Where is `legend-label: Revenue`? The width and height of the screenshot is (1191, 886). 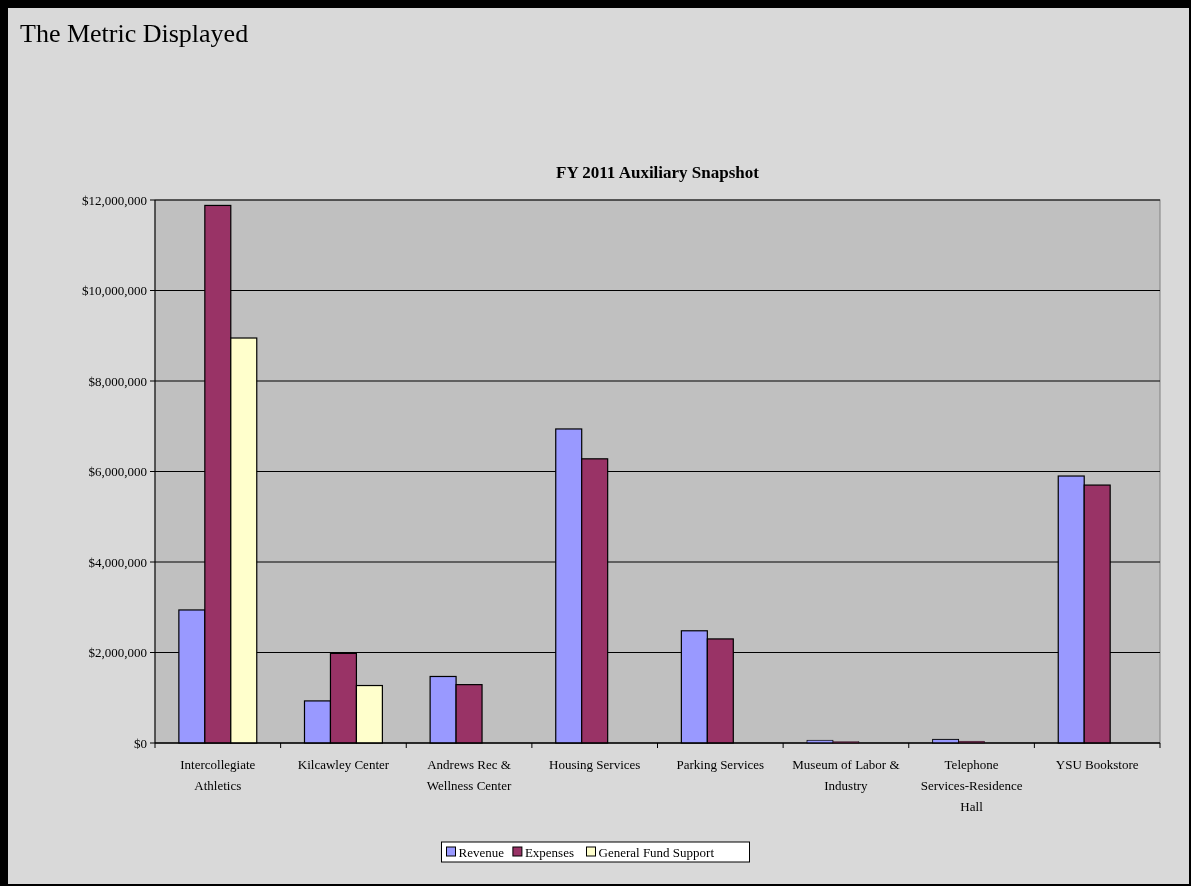 legend-label: Revenue is located at coordinates (481, 852).